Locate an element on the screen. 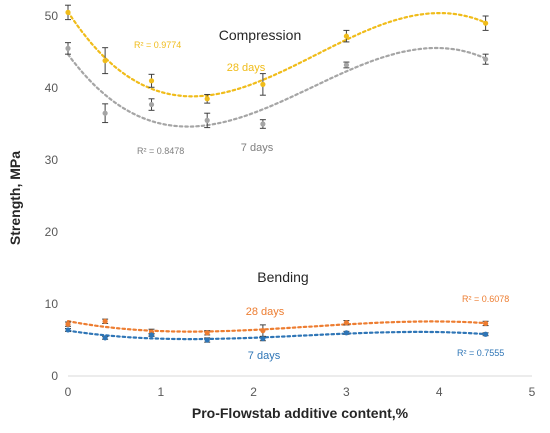 This screenshot has height=433, width=550. y-tick-labels: 0 10 20 30 40 50 is located at coordinates (52, 196).